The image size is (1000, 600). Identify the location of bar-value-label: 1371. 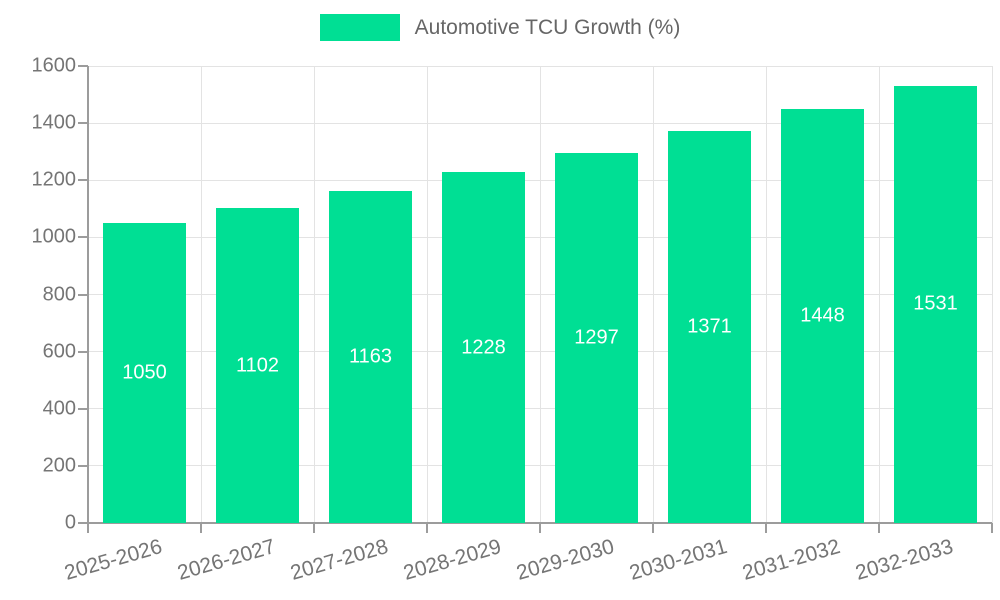
(709, 326).